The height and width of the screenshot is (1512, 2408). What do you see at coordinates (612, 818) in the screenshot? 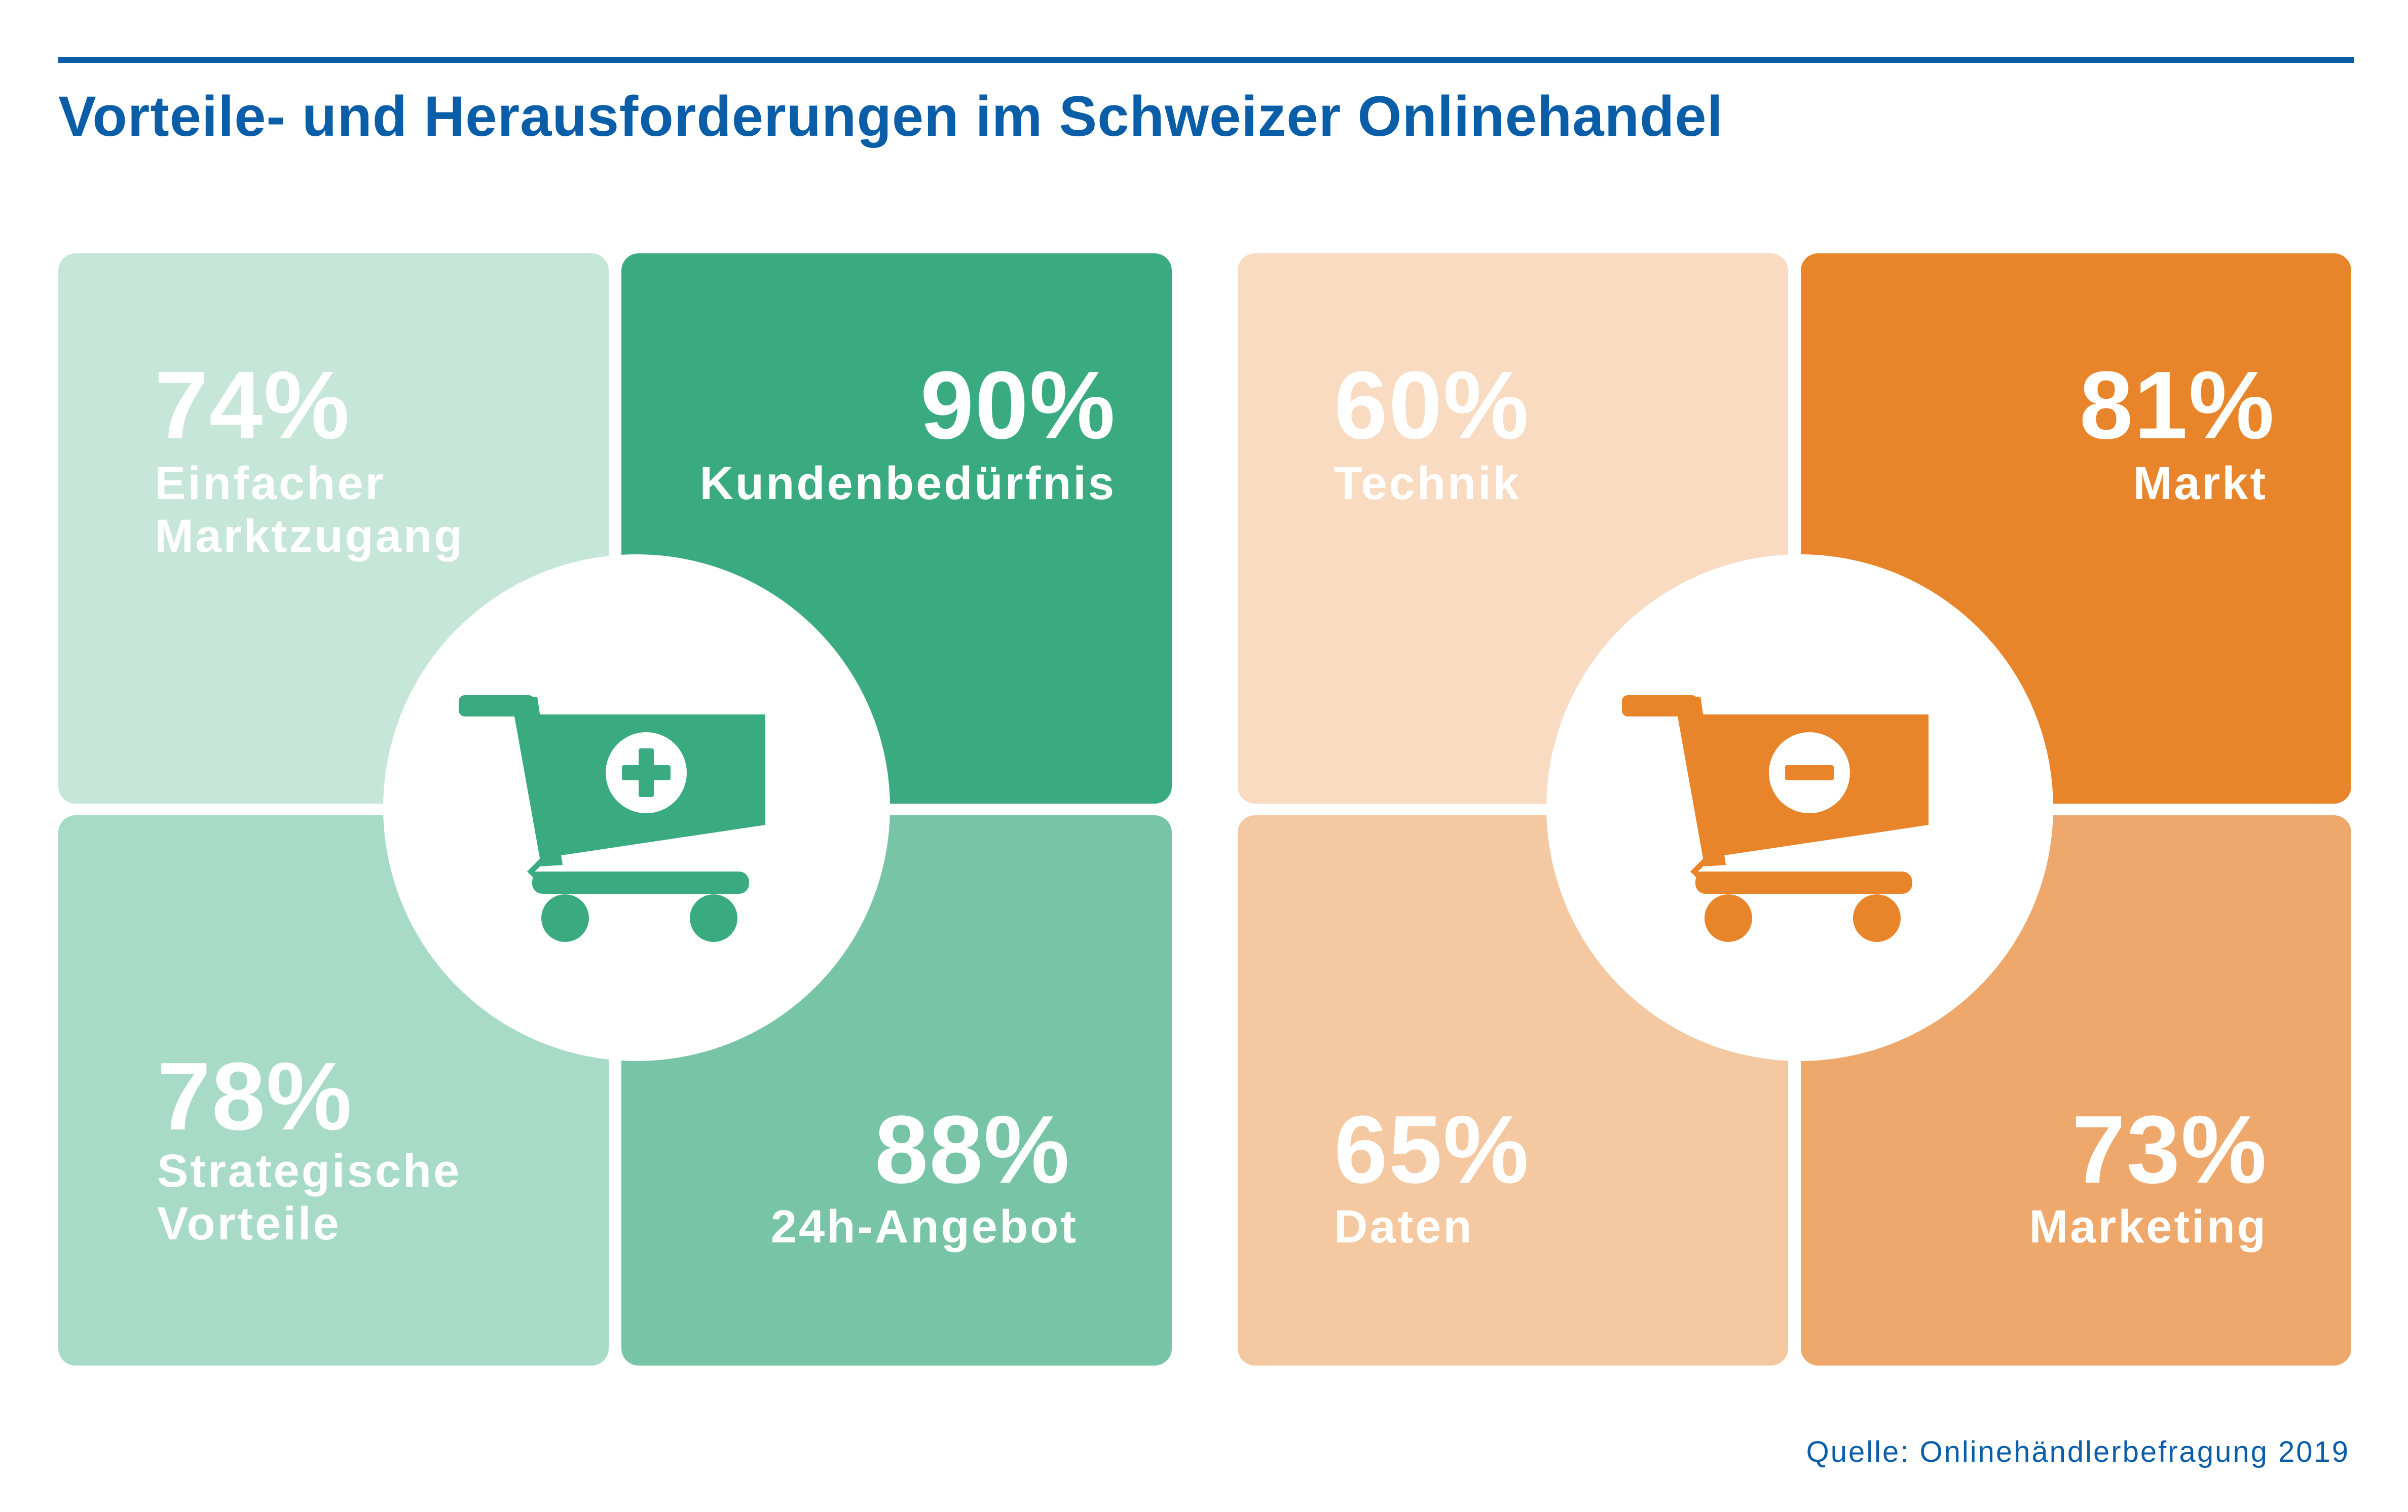
I see `cart-plus-icon` at bounding box center [612, 818].